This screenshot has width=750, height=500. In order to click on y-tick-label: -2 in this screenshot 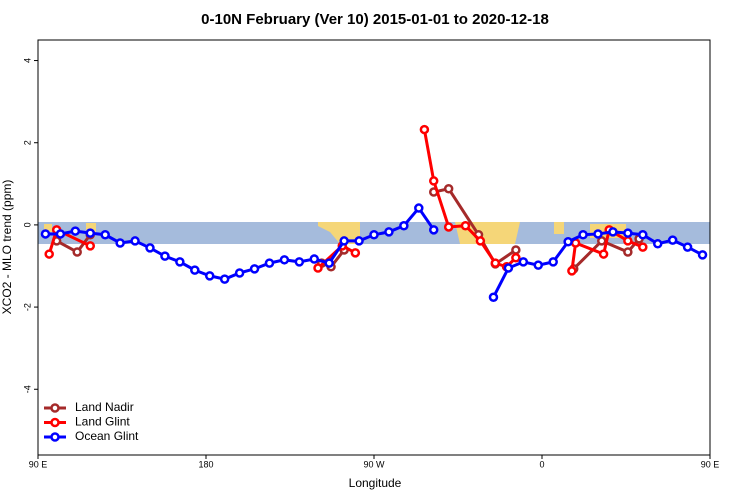, I will do `click(27, 307)`.